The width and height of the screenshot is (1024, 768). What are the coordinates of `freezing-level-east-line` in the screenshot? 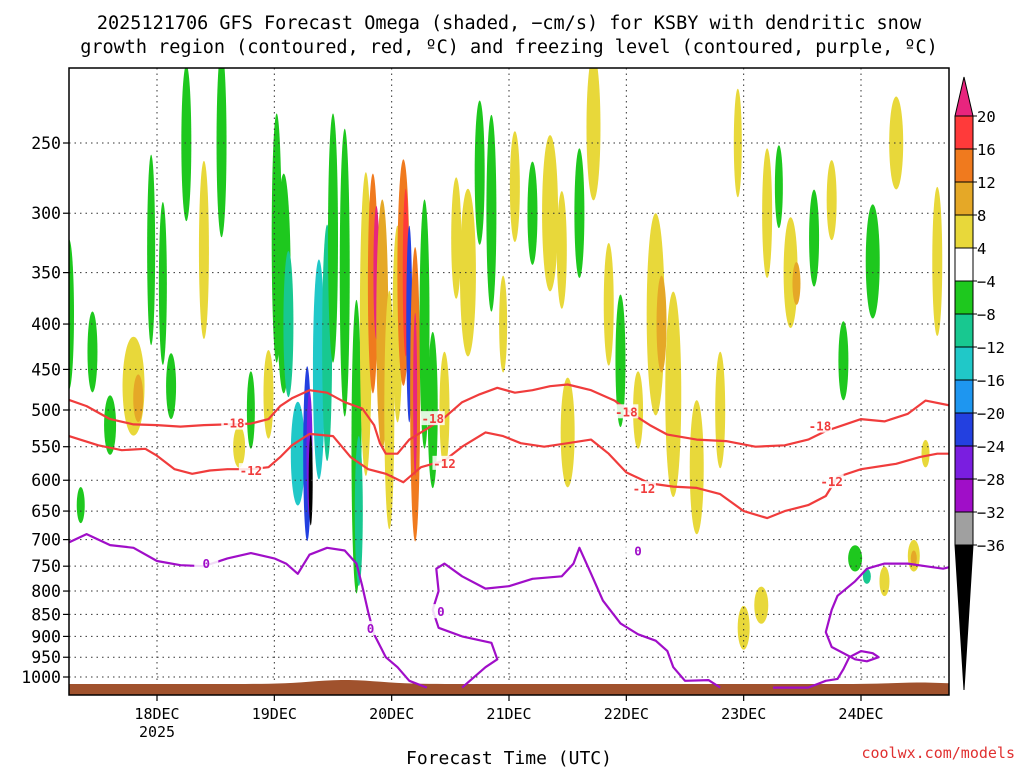 It's located at (576, 617).